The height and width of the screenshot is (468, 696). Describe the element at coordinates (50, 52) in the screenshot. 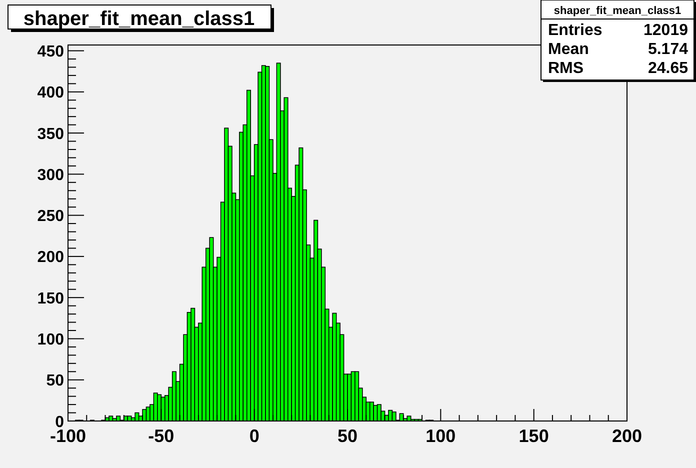

I see `y-tick-label: 450` at that location.